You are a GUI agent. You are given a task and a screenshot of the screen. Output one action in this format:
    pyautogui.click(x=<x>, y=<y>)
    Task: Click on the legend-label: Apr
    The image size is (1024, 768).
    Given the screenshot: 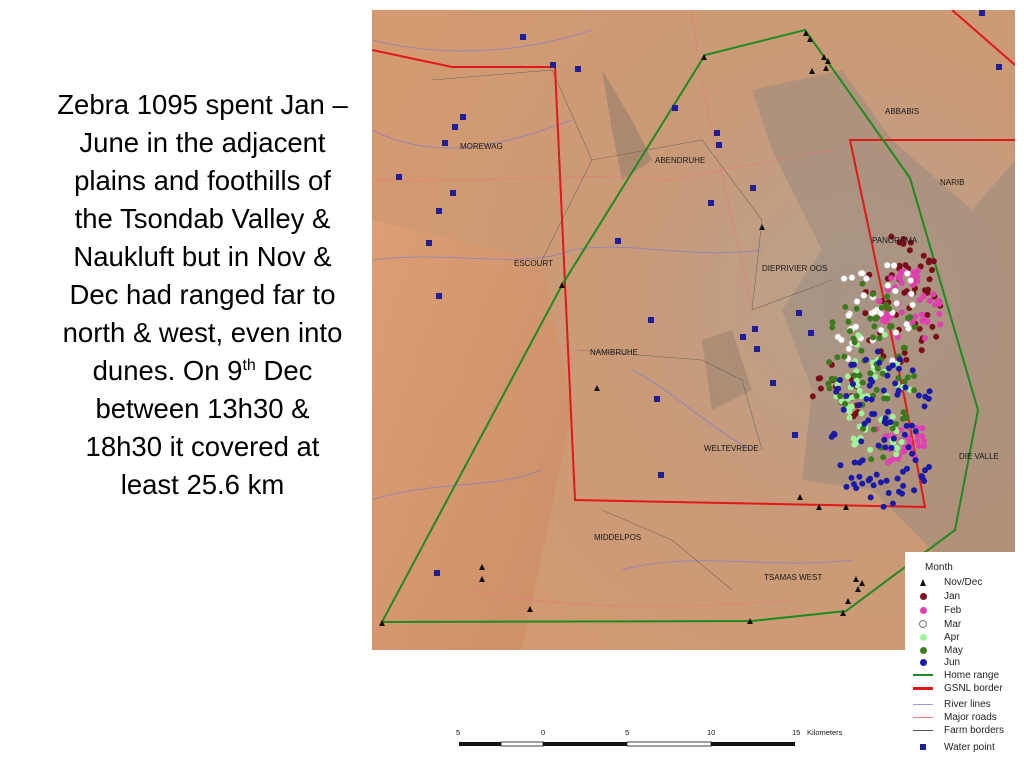 What is the action you would take?
    pyautogui.click(x=952, y=637)
    